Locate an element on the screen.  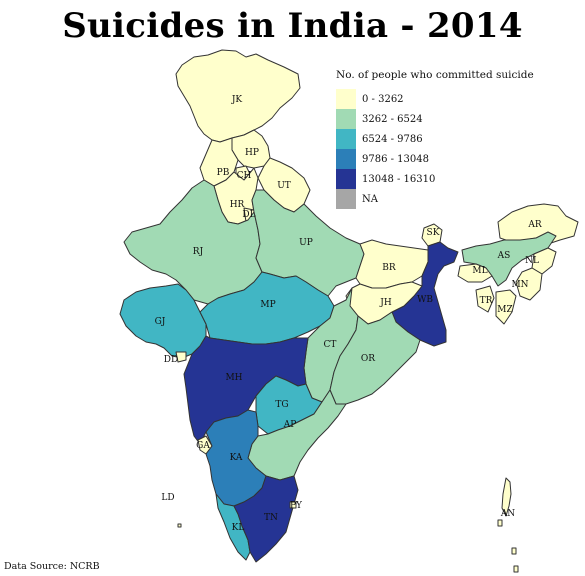
label-mz: MZ is located at coordinates (504, 310).